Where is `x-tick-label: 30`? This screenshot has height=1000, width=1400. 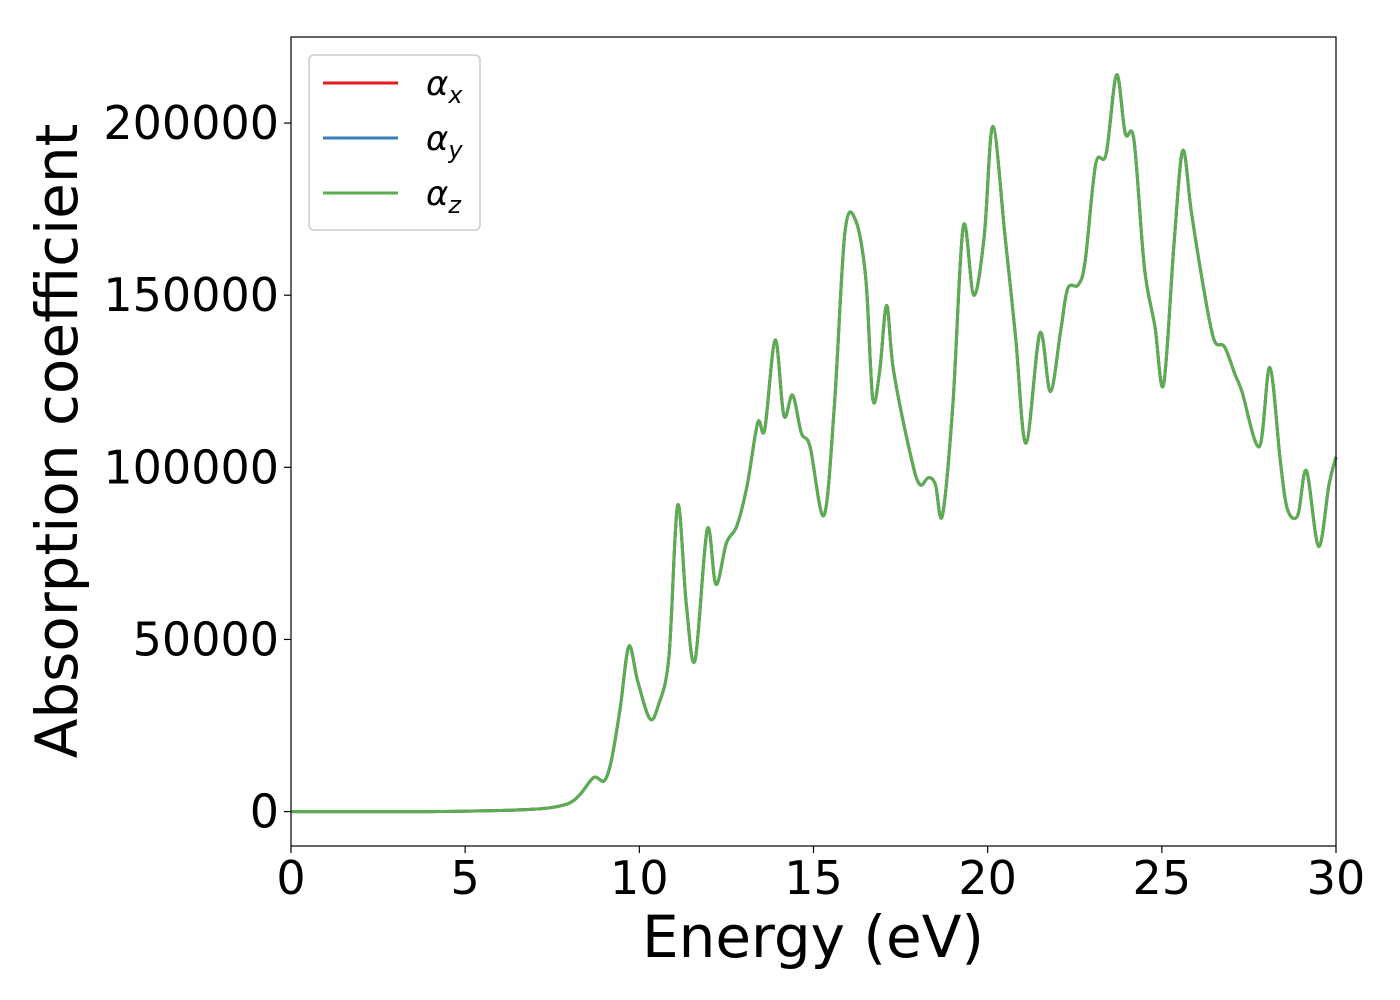
x-tick-label: 30 is located at coordinates (1336, 878).